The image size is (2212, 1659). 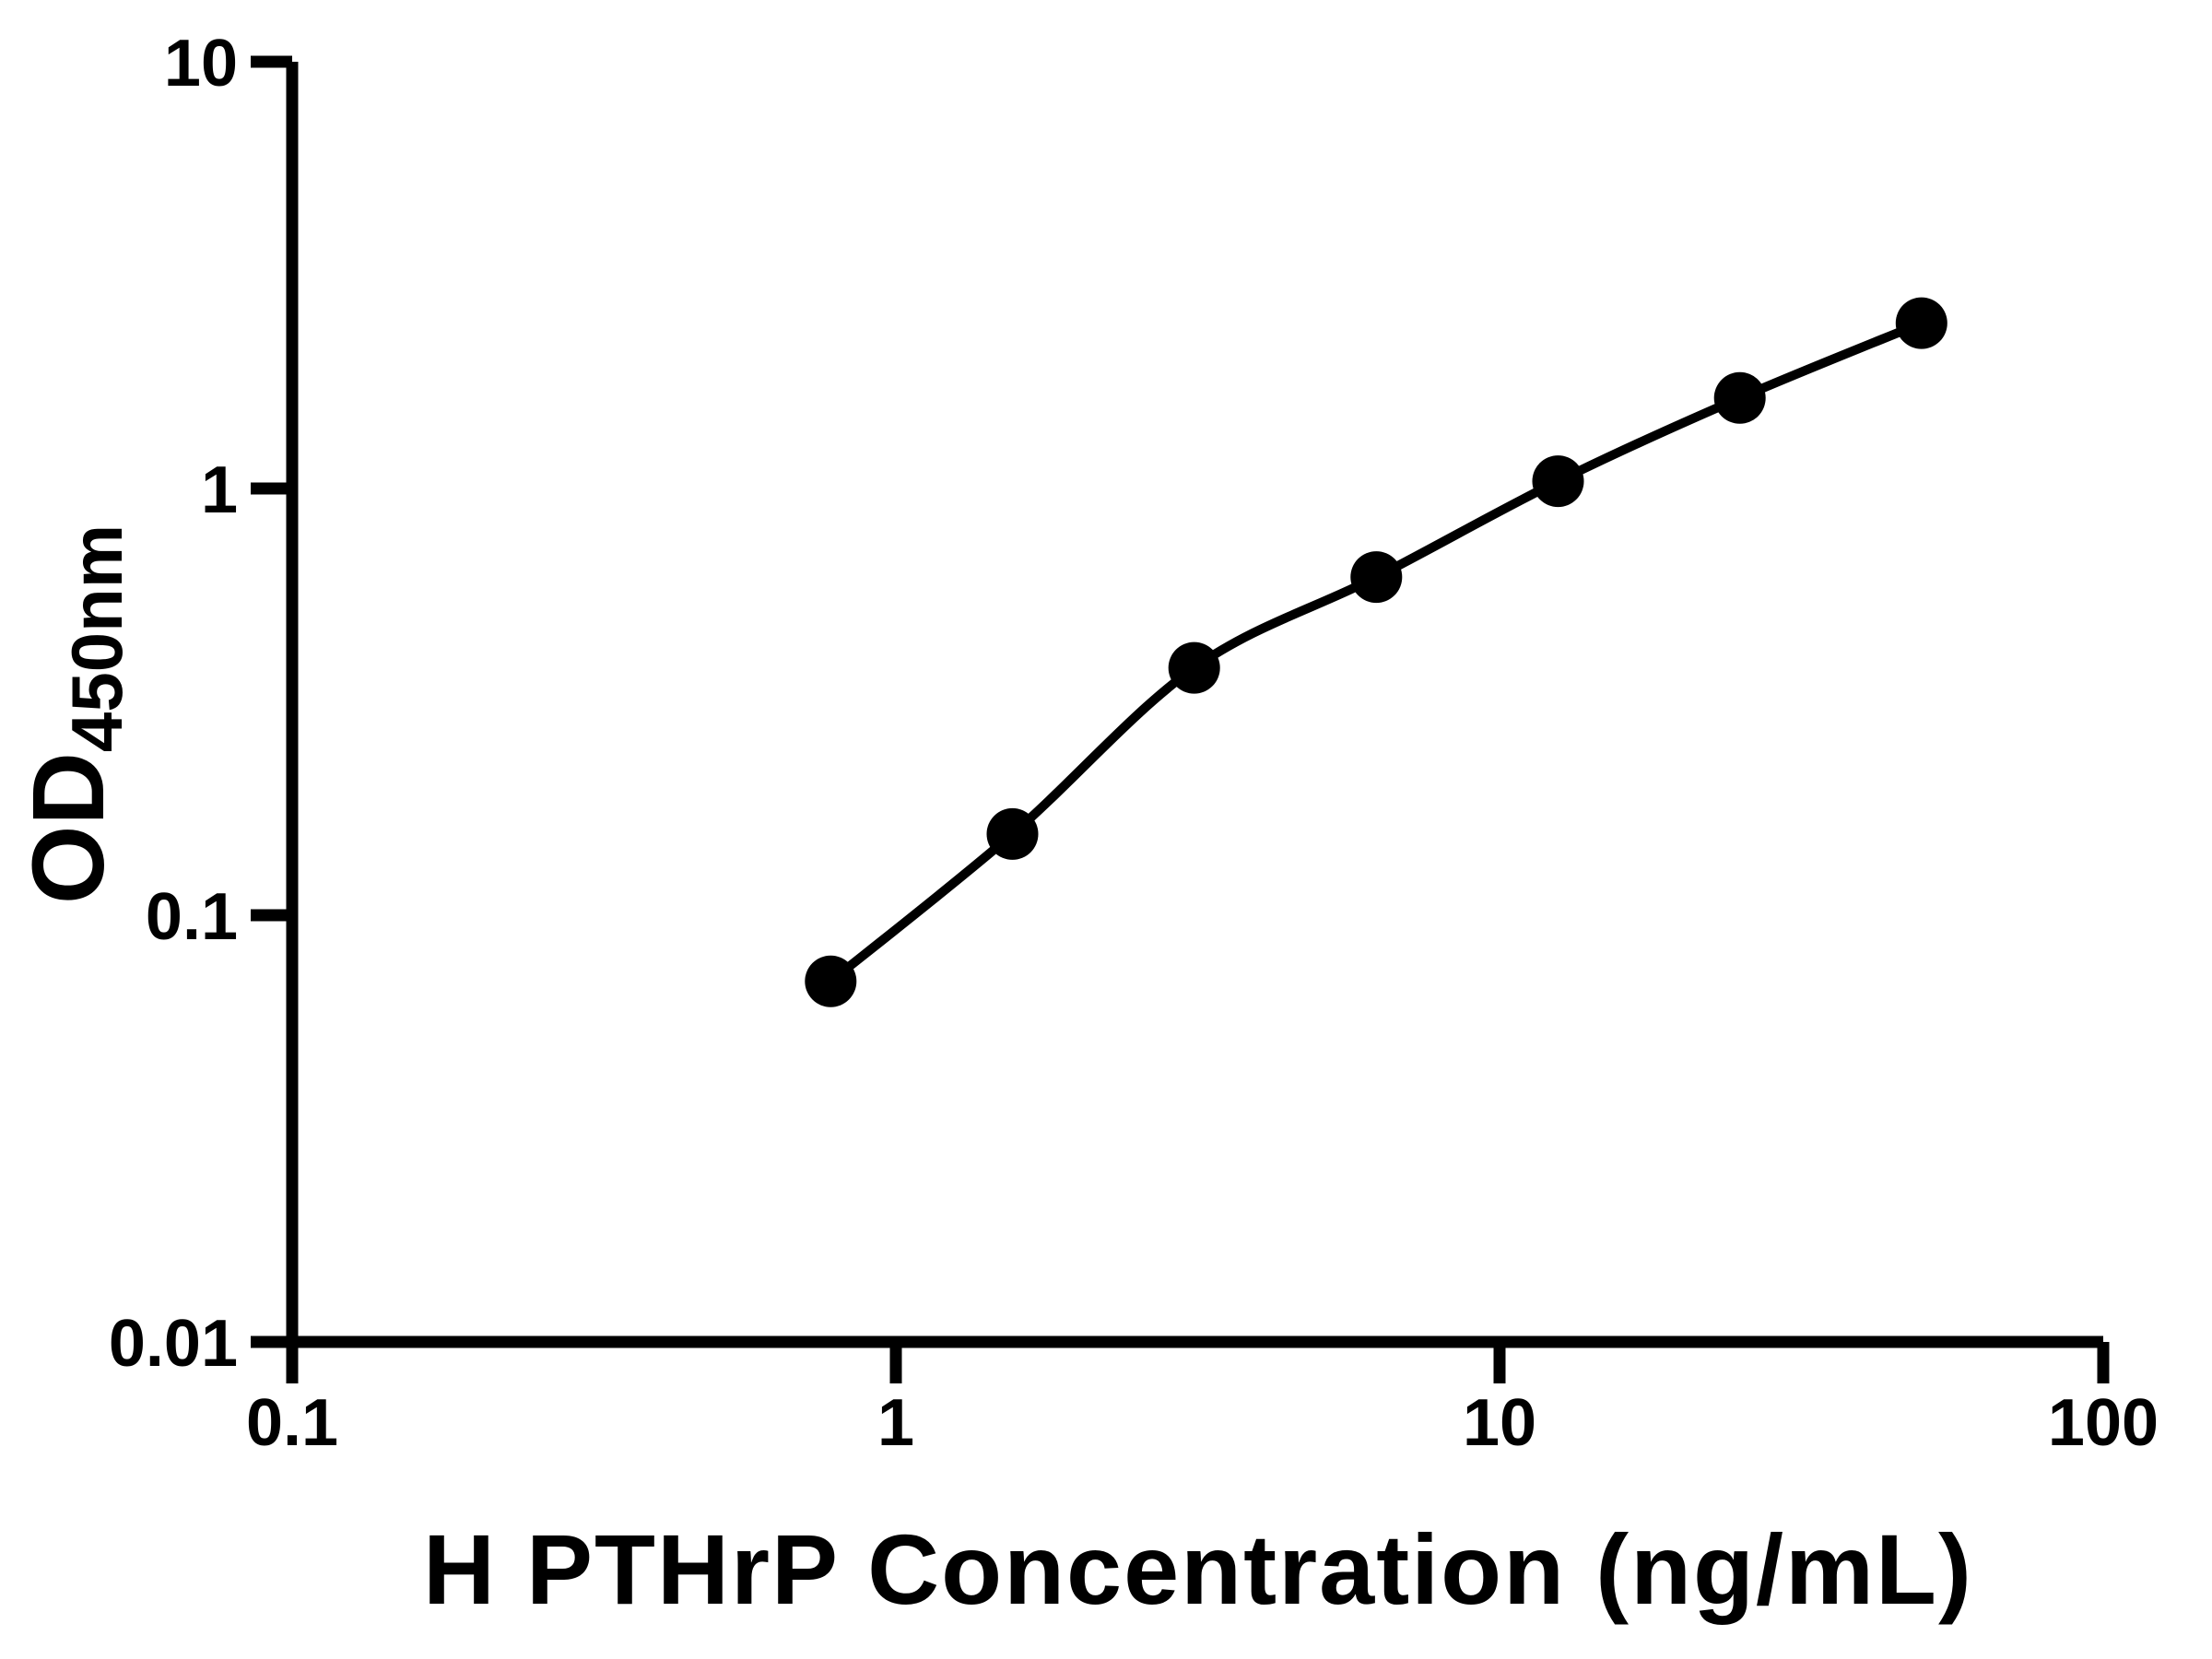 What do you see at coordinates (895, 1423) in the screenshot?
I see `x-tick-label: 1` at bounding box center [895, 1423].